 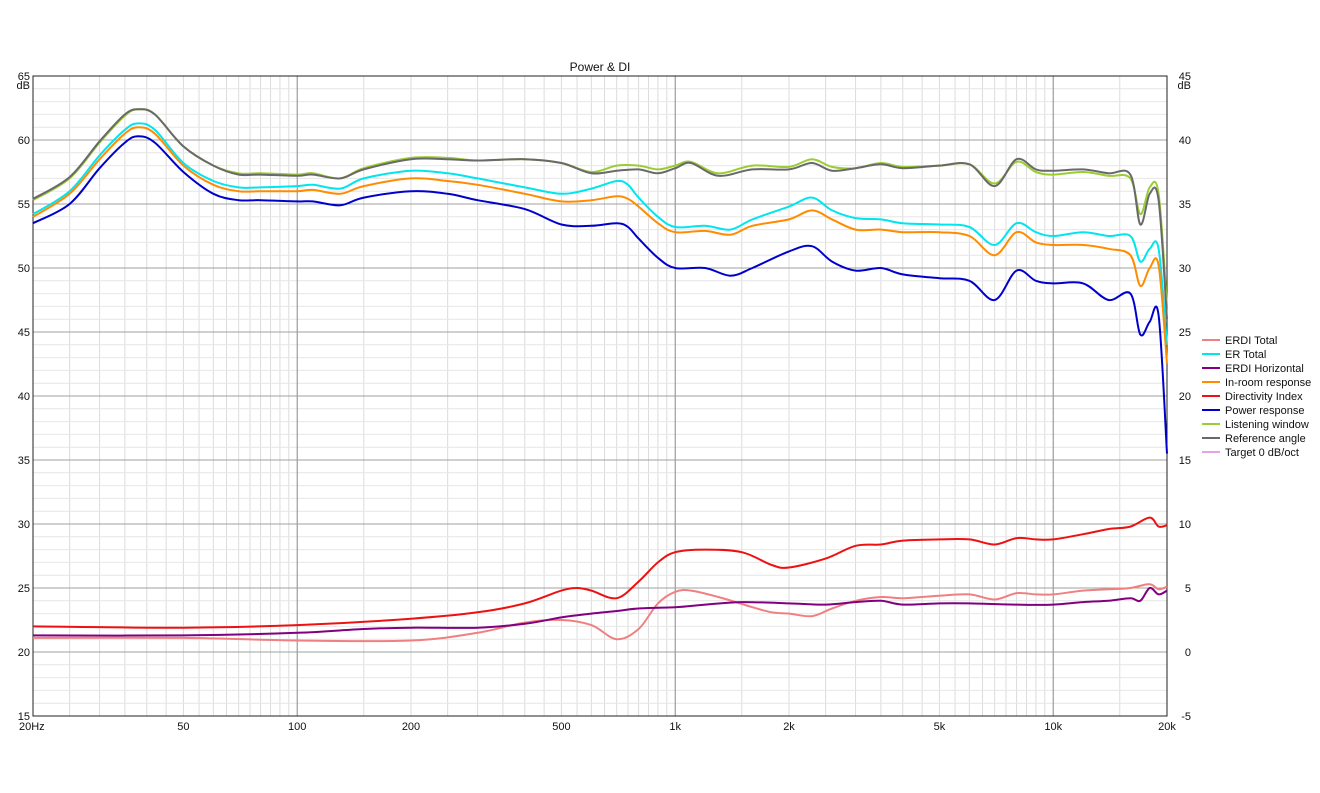 What do you see at coordinates (1265, 411) in the screenshot?
I see `legend-label-power-response: Power response` at bounding box center [1265, 411].